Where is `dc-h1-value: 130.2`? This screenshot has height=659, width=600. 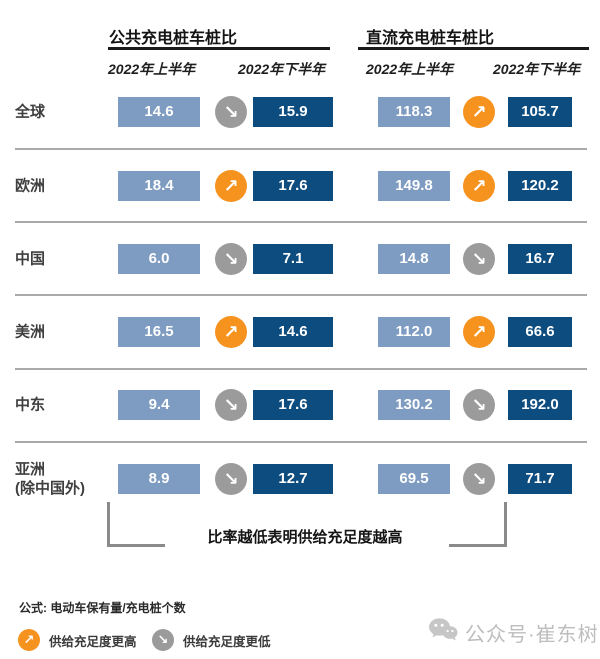
dc-h1-value: 130.2 is located at coordinates (414, 405).